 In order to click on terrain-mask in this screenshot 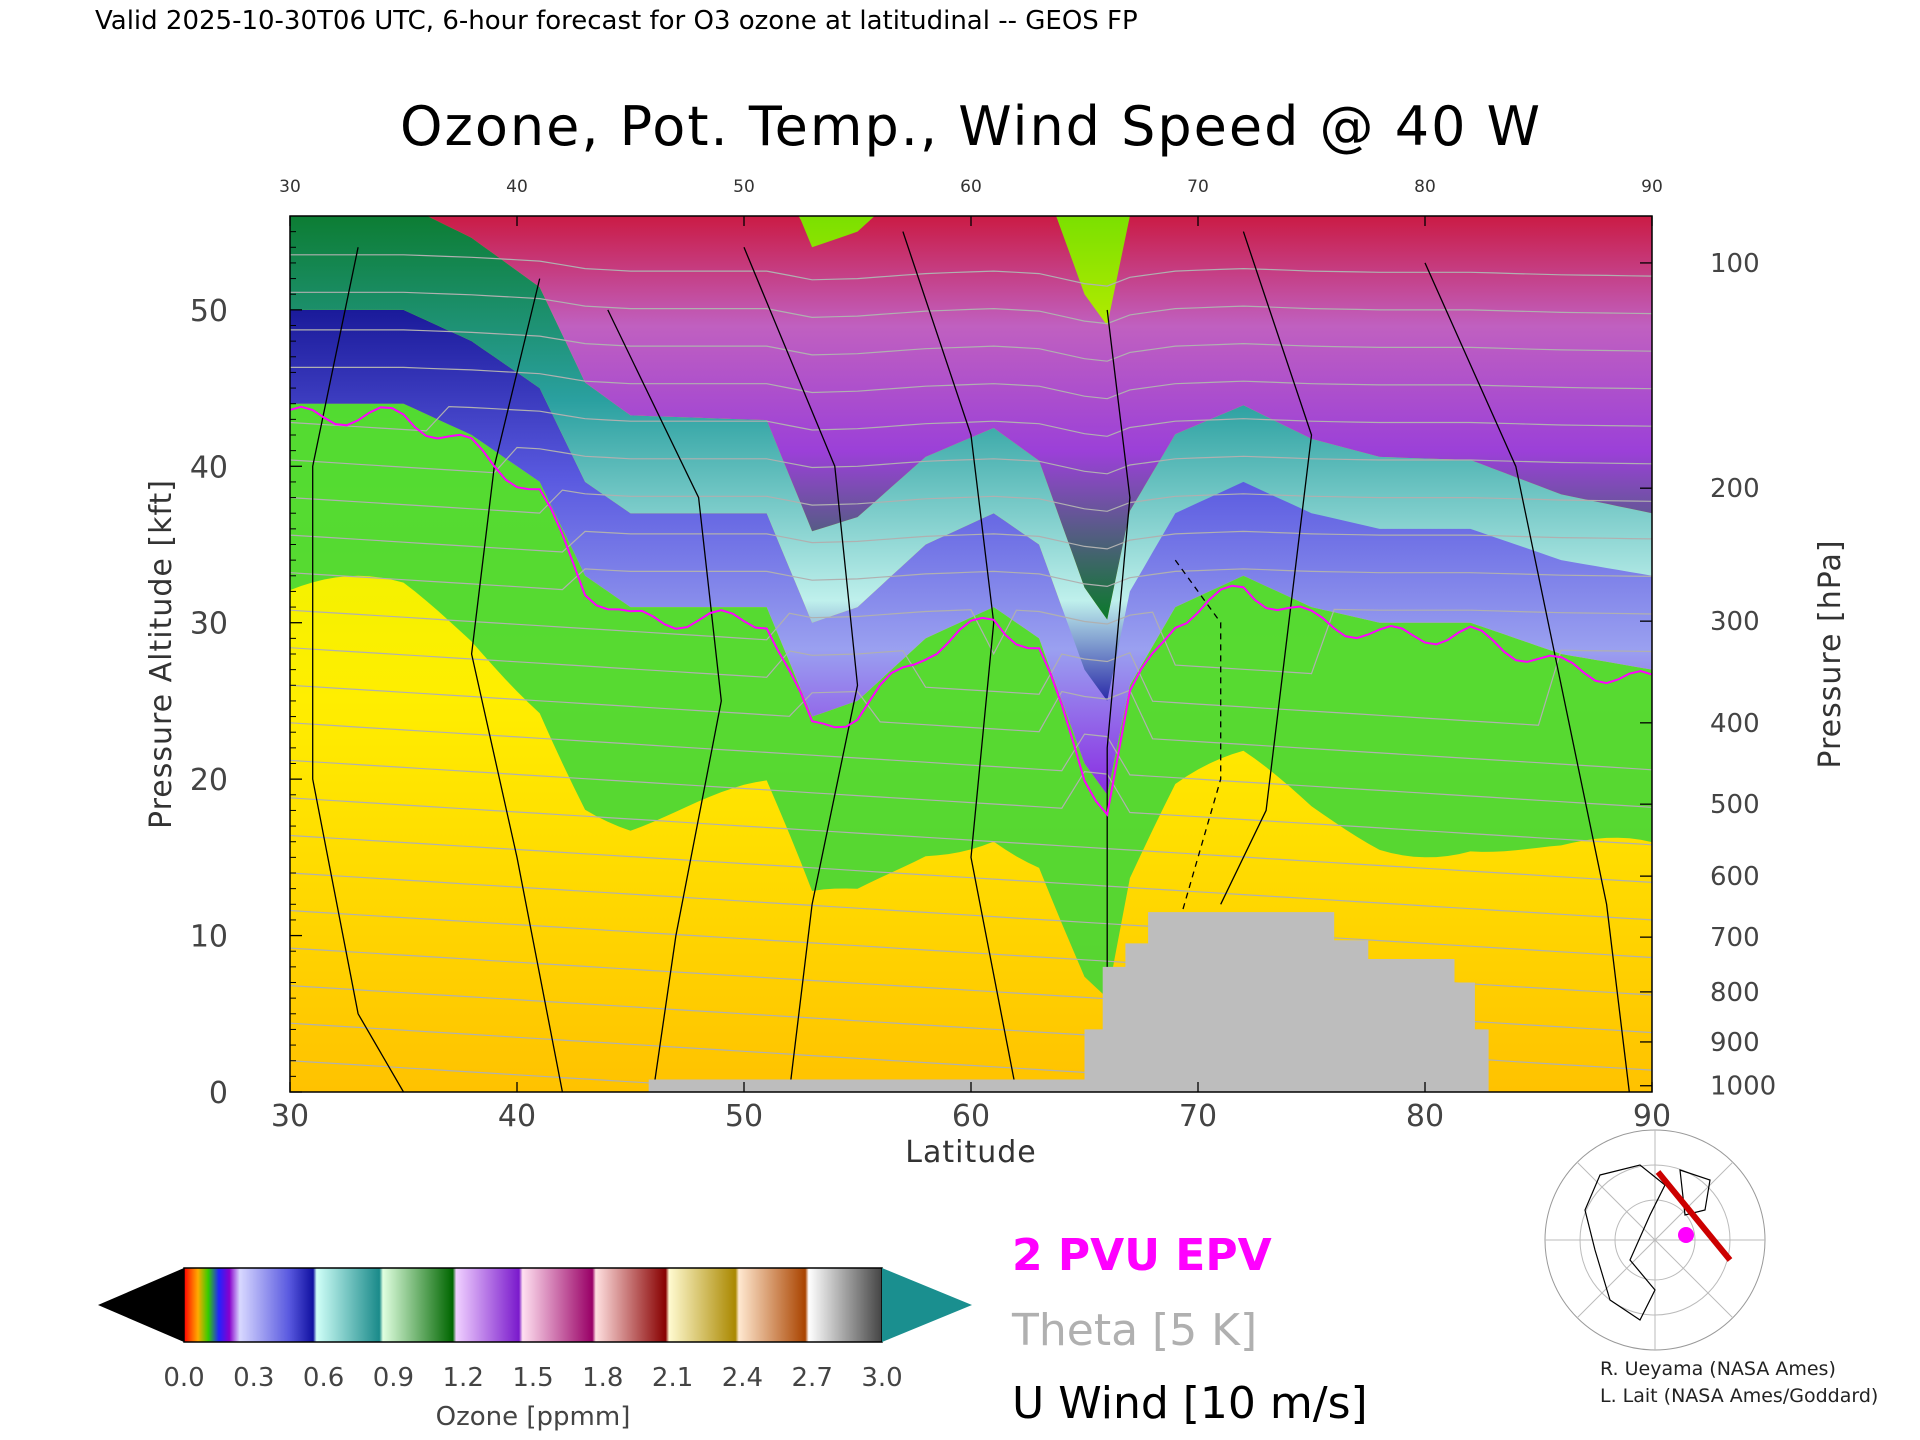, I will do `click(1068, 1002)`.